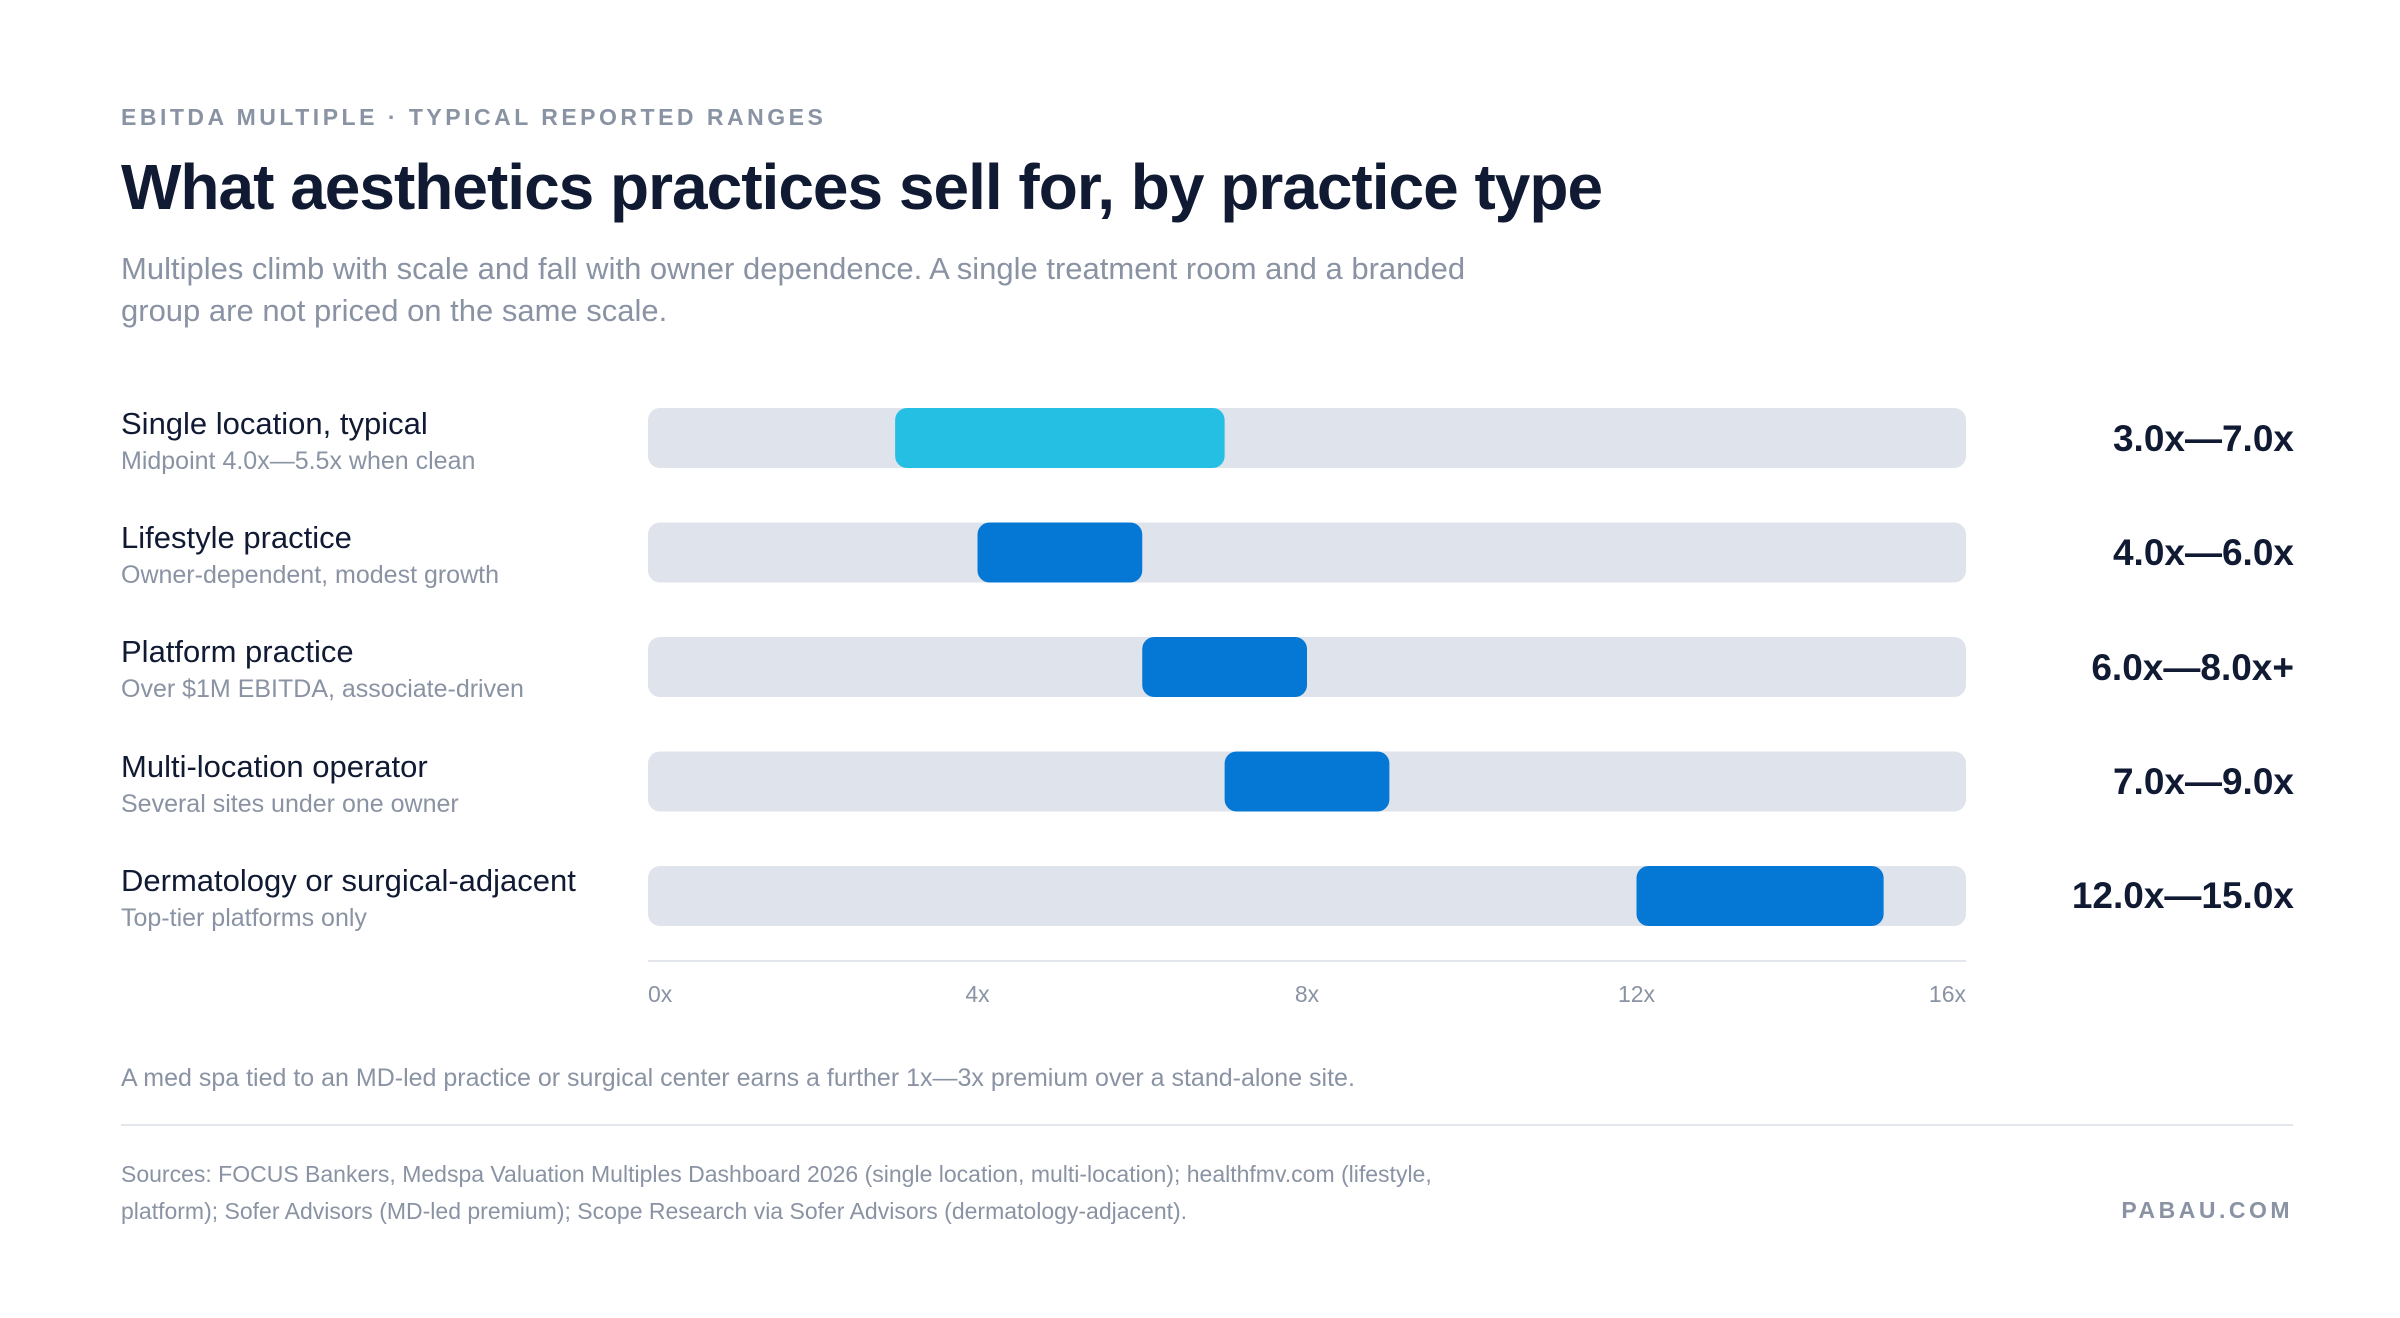 This screenshot has height=1318, width=2400. Describe the element at coordinates (236, 537) in the screenshot. I see `row-name: Lifestyle practice` at that location.